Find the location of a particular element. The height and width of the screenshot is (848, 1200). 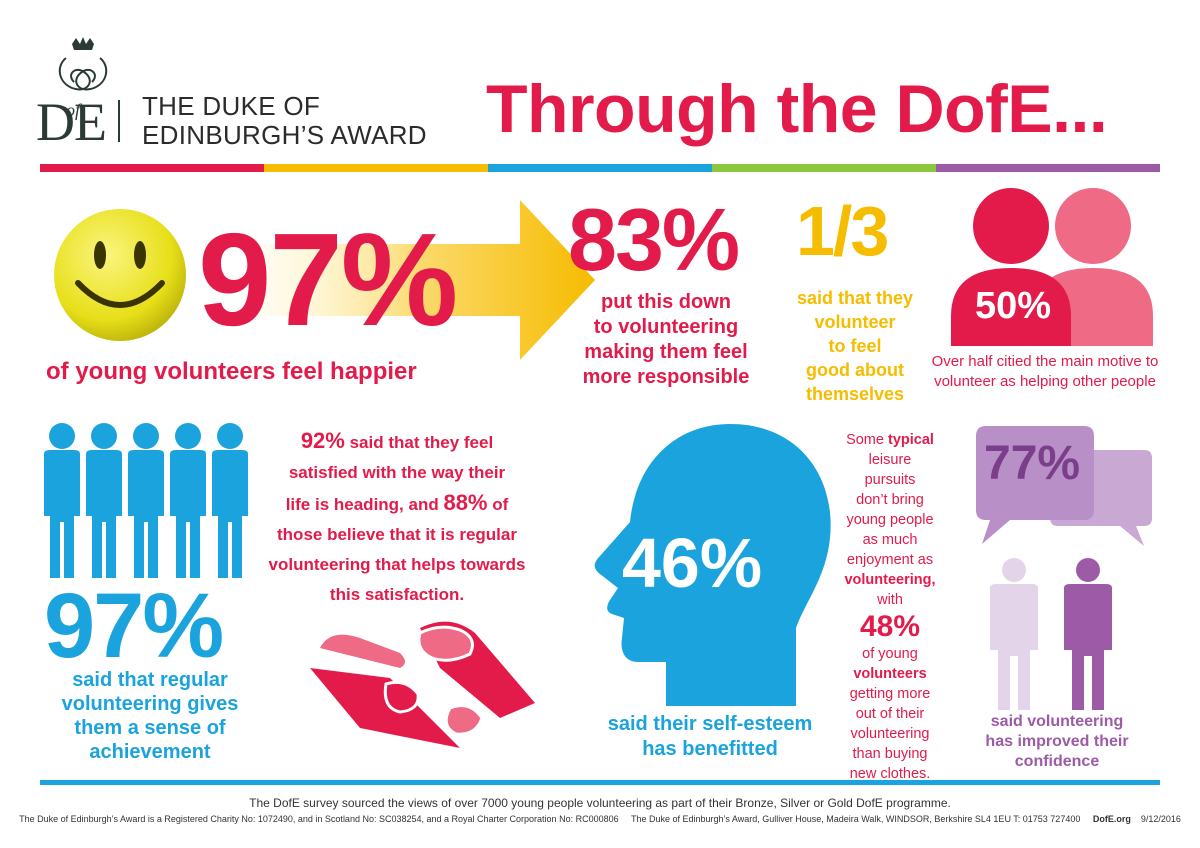

organisation-name-line1: THE DUKE OF is located at coordinates (231, 106).